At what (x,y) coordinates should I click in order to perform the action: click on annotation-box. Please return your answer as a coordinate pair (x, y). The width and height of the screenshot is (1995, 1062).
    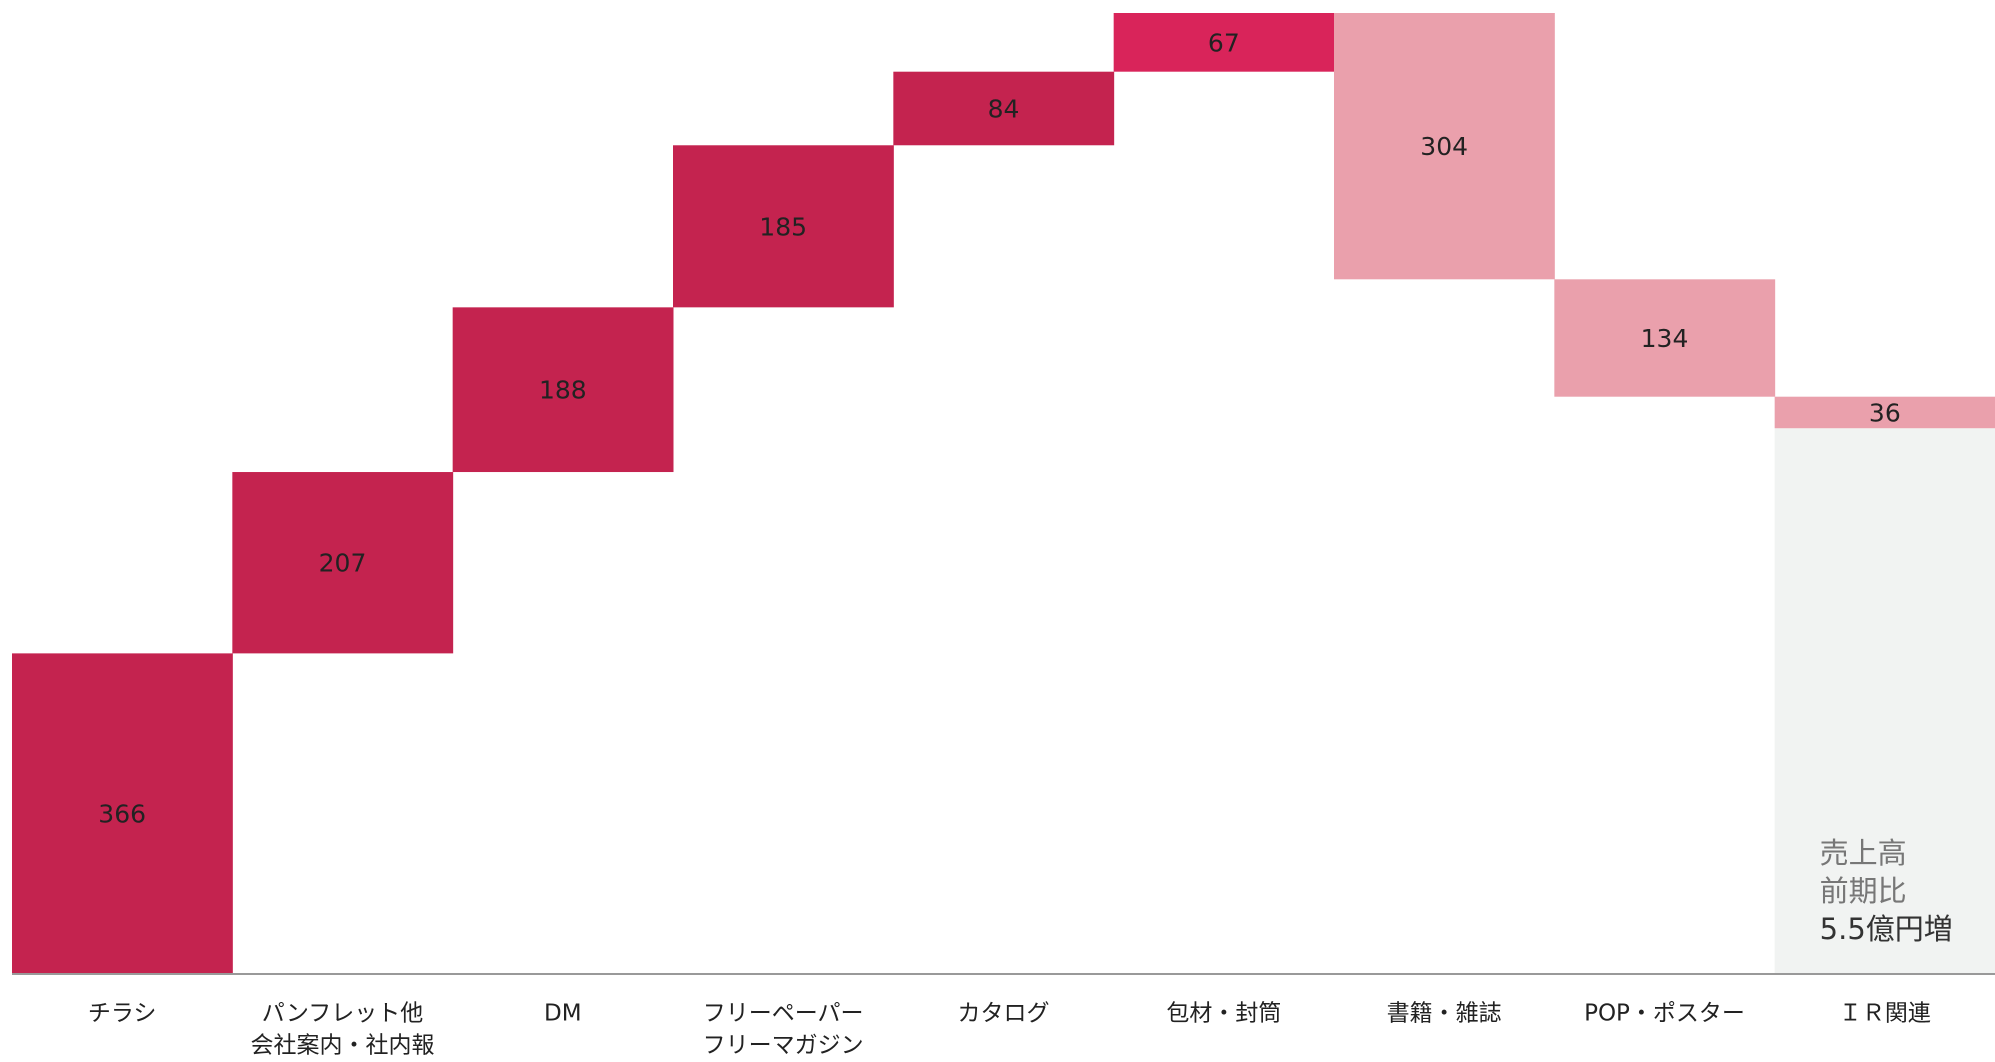
    Looking at the image, I should click on (1884, 701).